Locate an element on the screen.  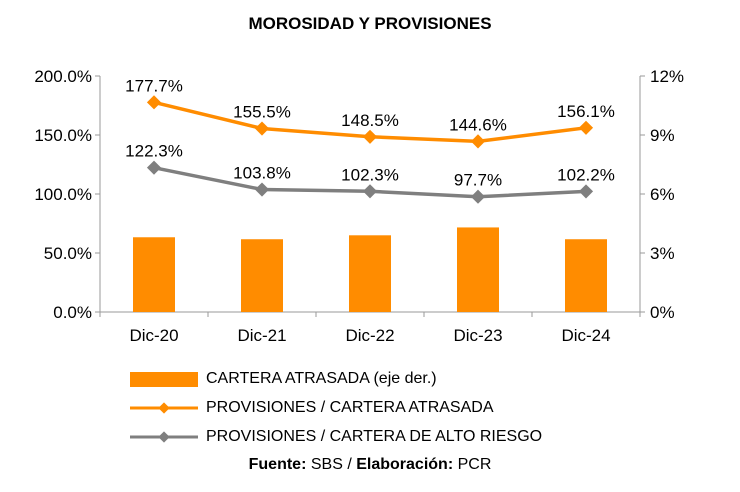
legend-item-line2: PROVISIONES / CARTERA DE ALTO RIESGO is located at coordinates (336, 437).